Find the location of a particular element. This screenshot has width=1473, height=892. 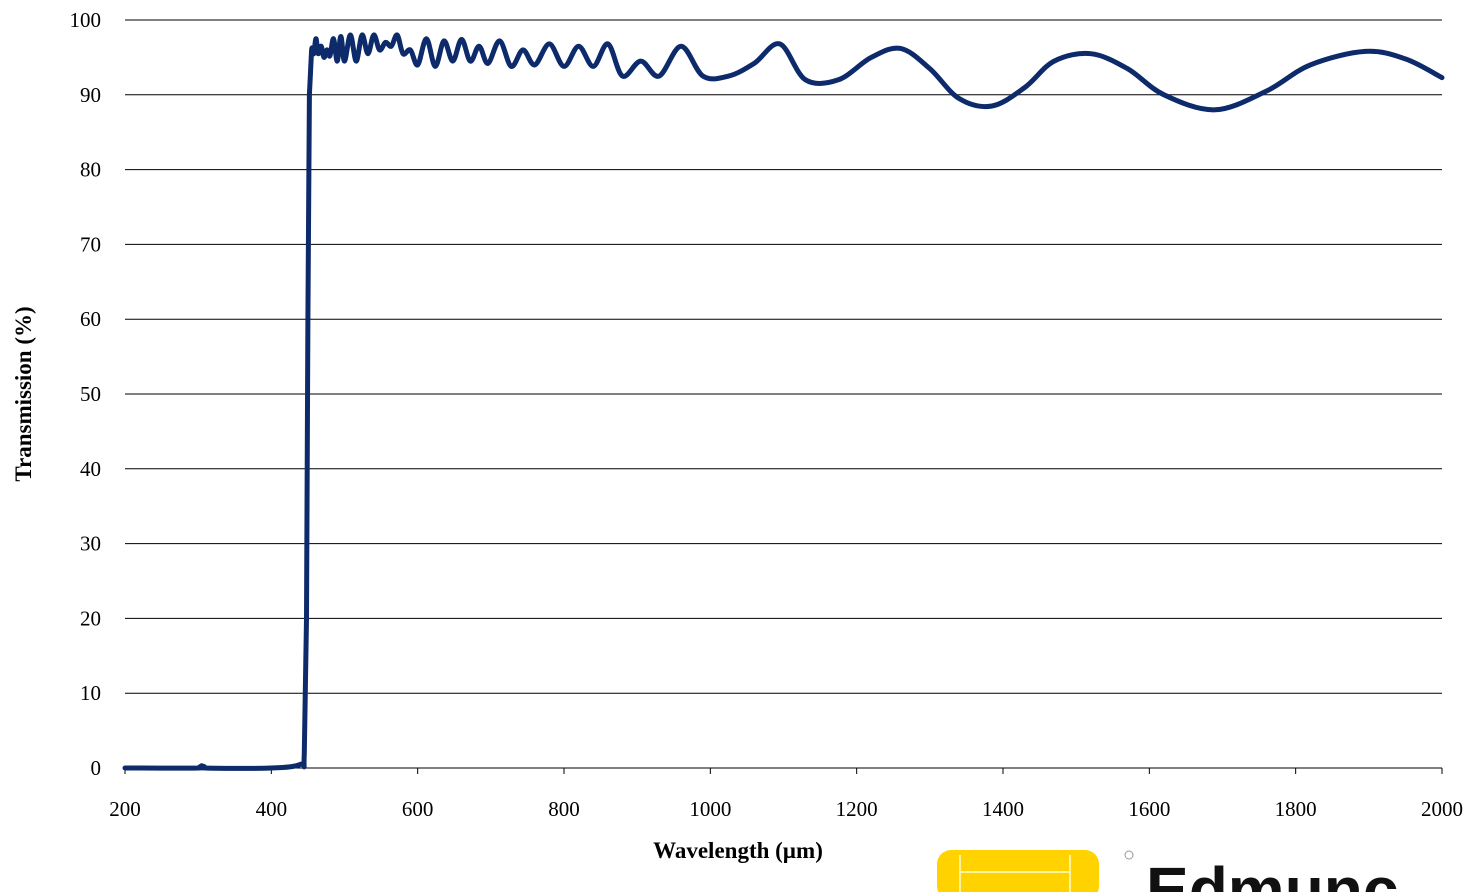

brand-logo: Edmunc is located at coordinates (1167, 871).